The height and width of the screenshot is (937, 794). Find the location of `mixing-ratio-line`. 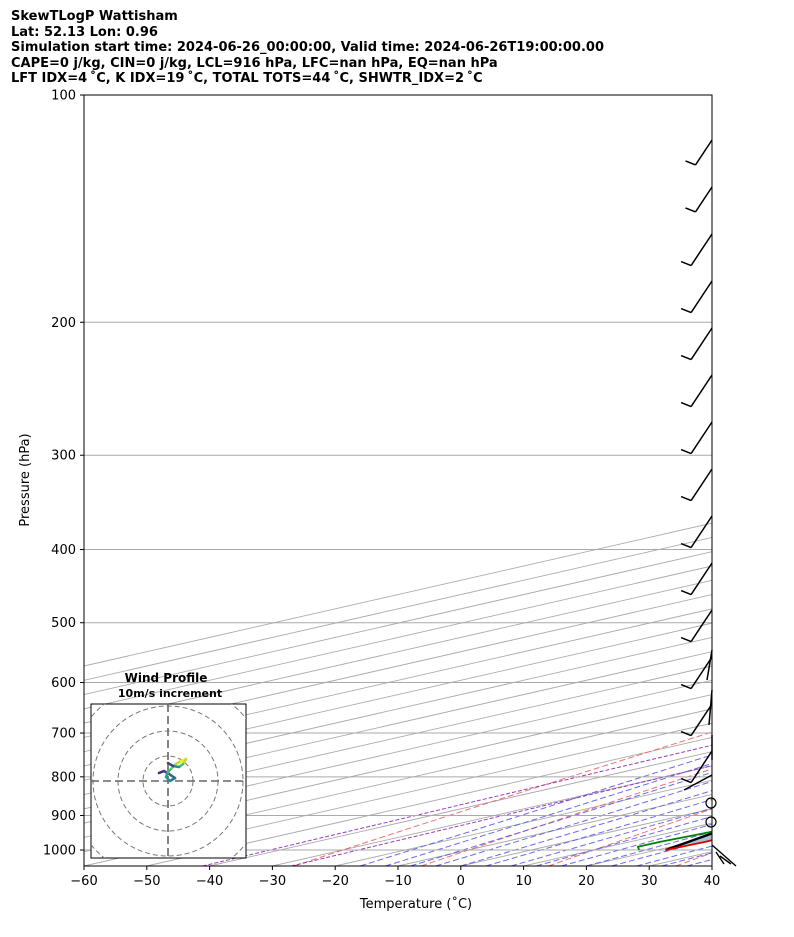

mixing-ratio-line is located at coordinates (501, 815).